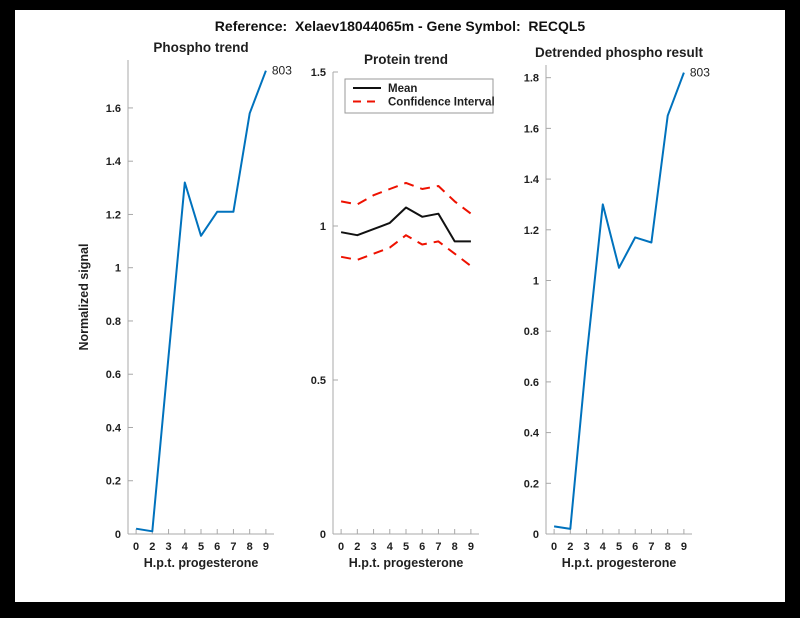  What do you see at coordinates (201, 301) in the screenshot?
I see `series-line-phospho-signal` at bounding box center [201, 301].